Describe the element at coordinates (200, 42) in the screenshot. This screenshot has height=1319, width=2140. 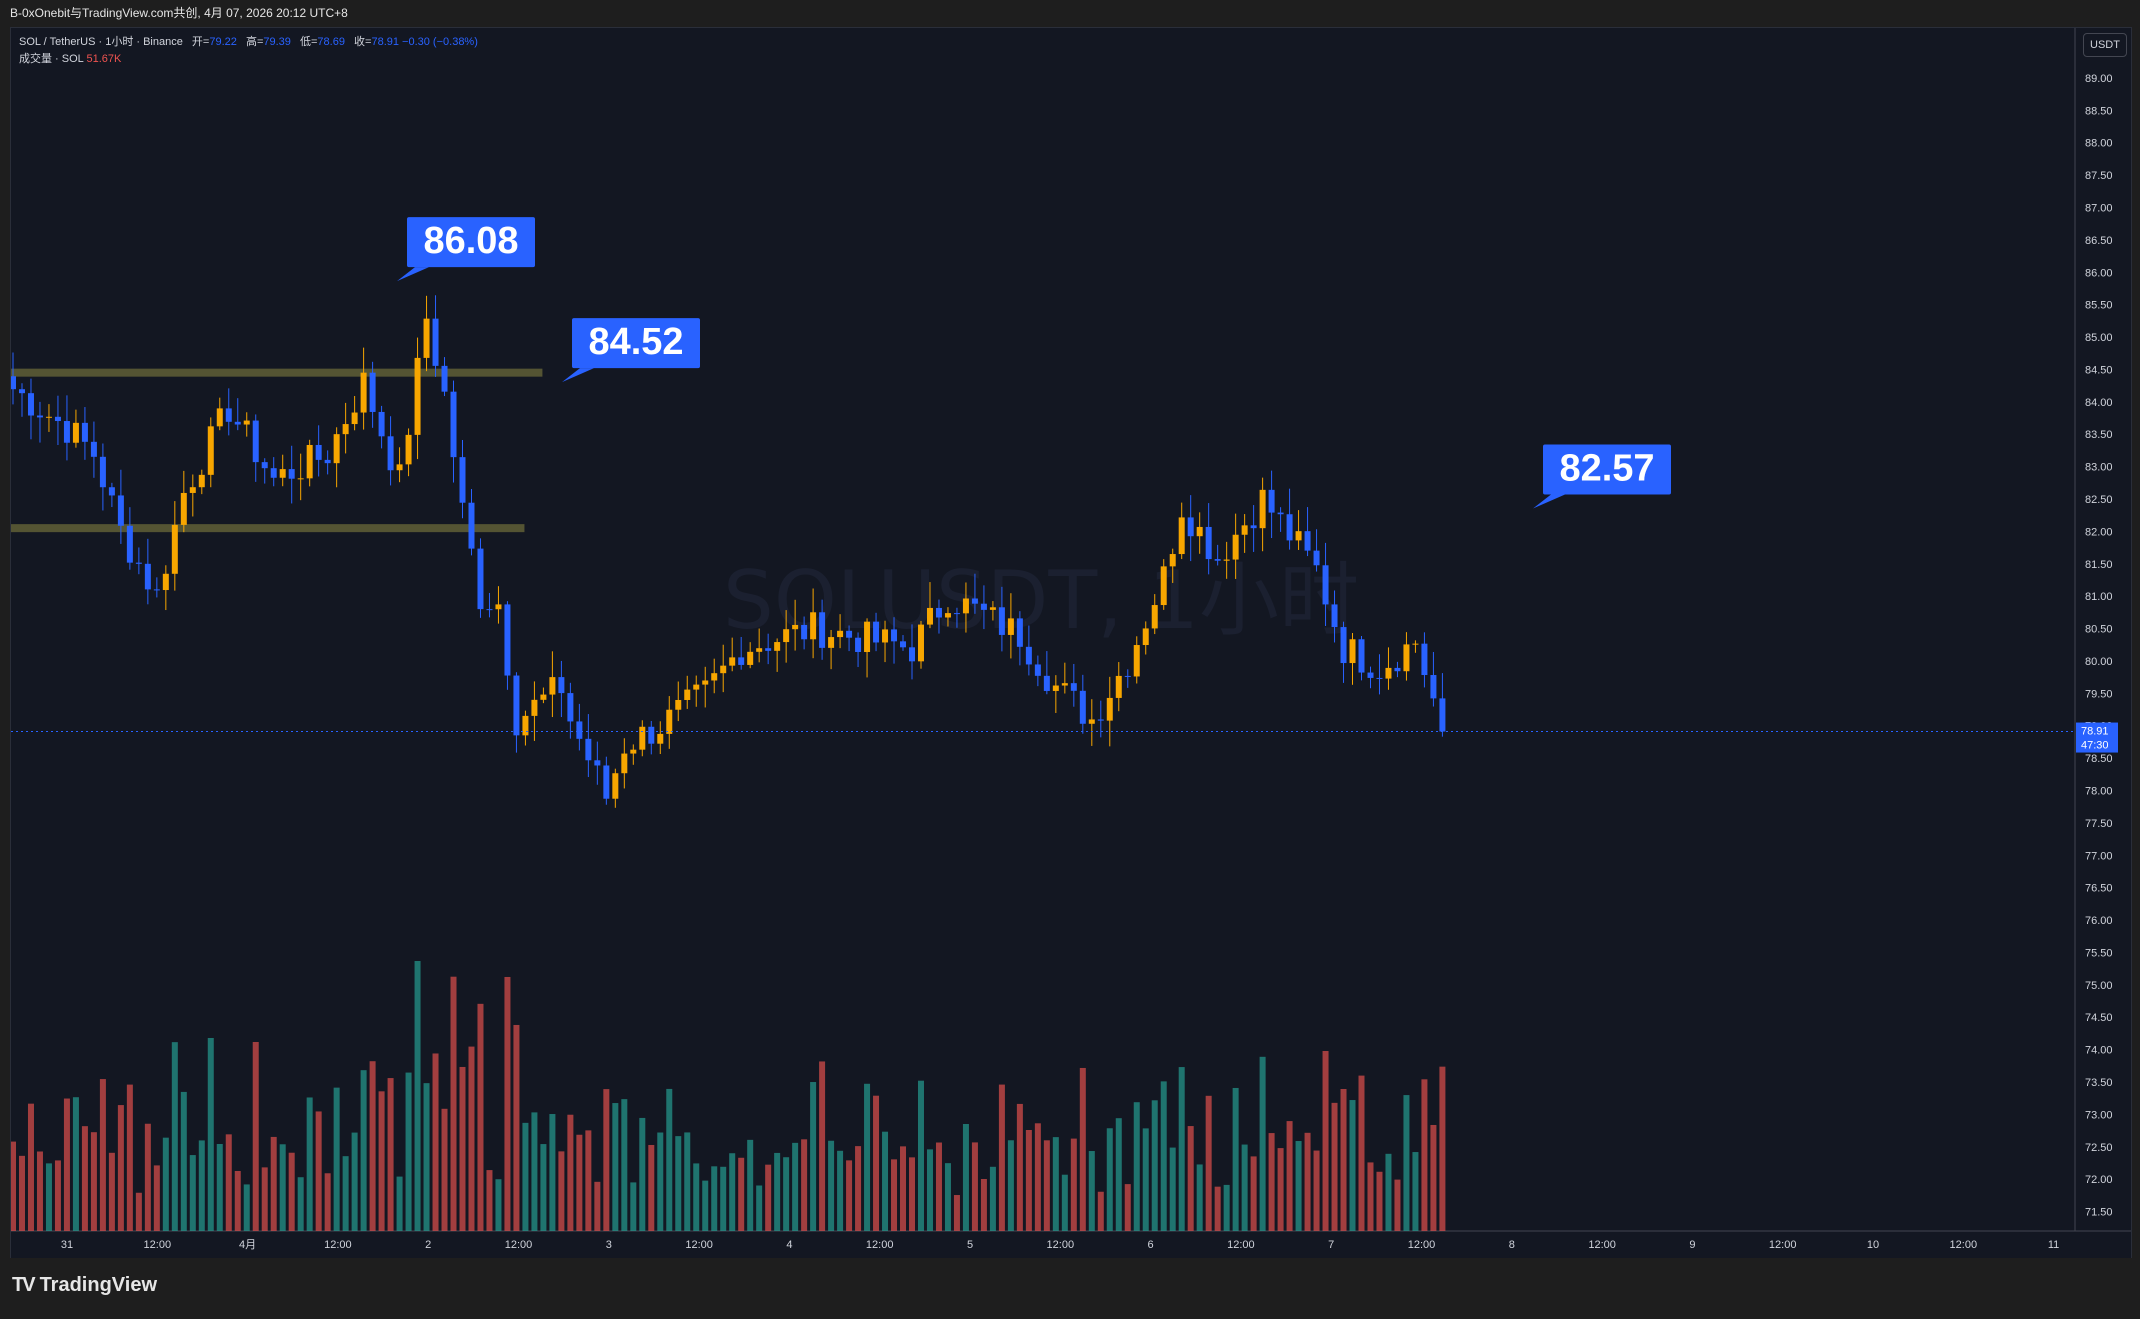
I see `open-label: 开=` at that location.